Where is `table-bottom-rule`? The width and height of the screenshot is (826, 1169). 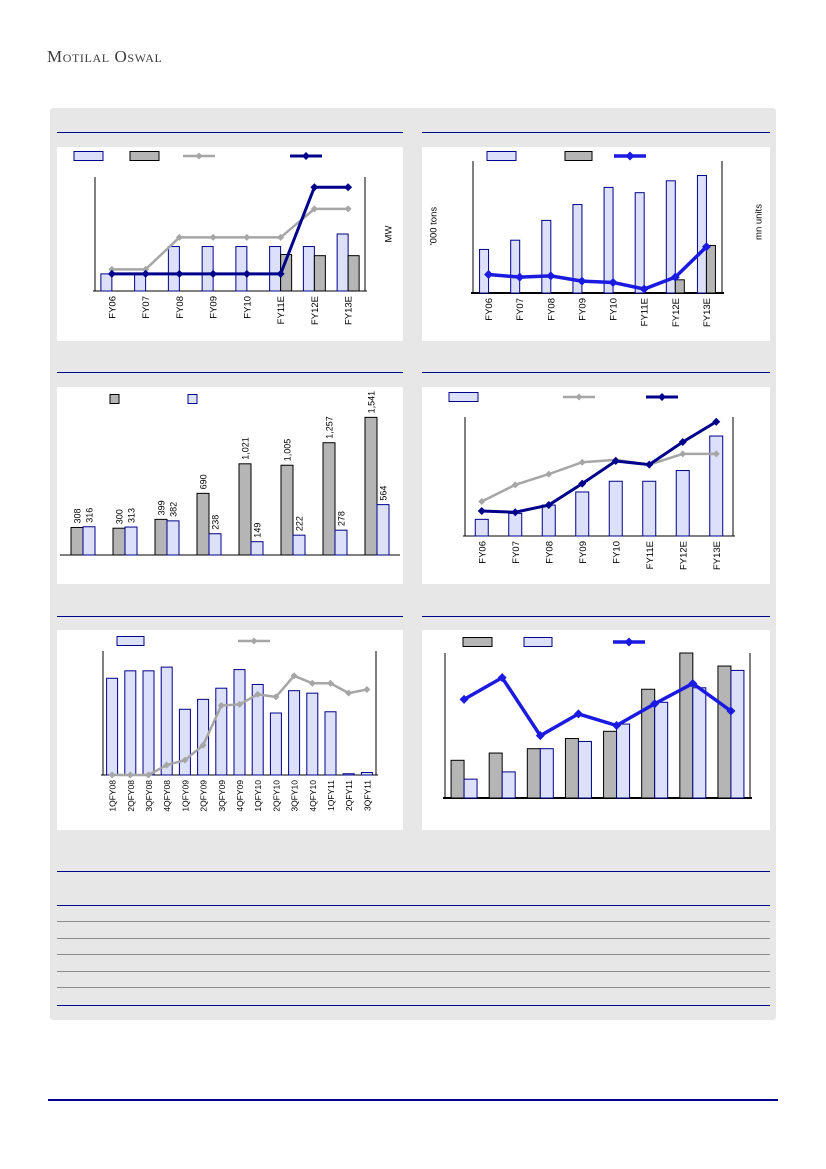
table-bottom-rule is located at coordinates (413, 1005).